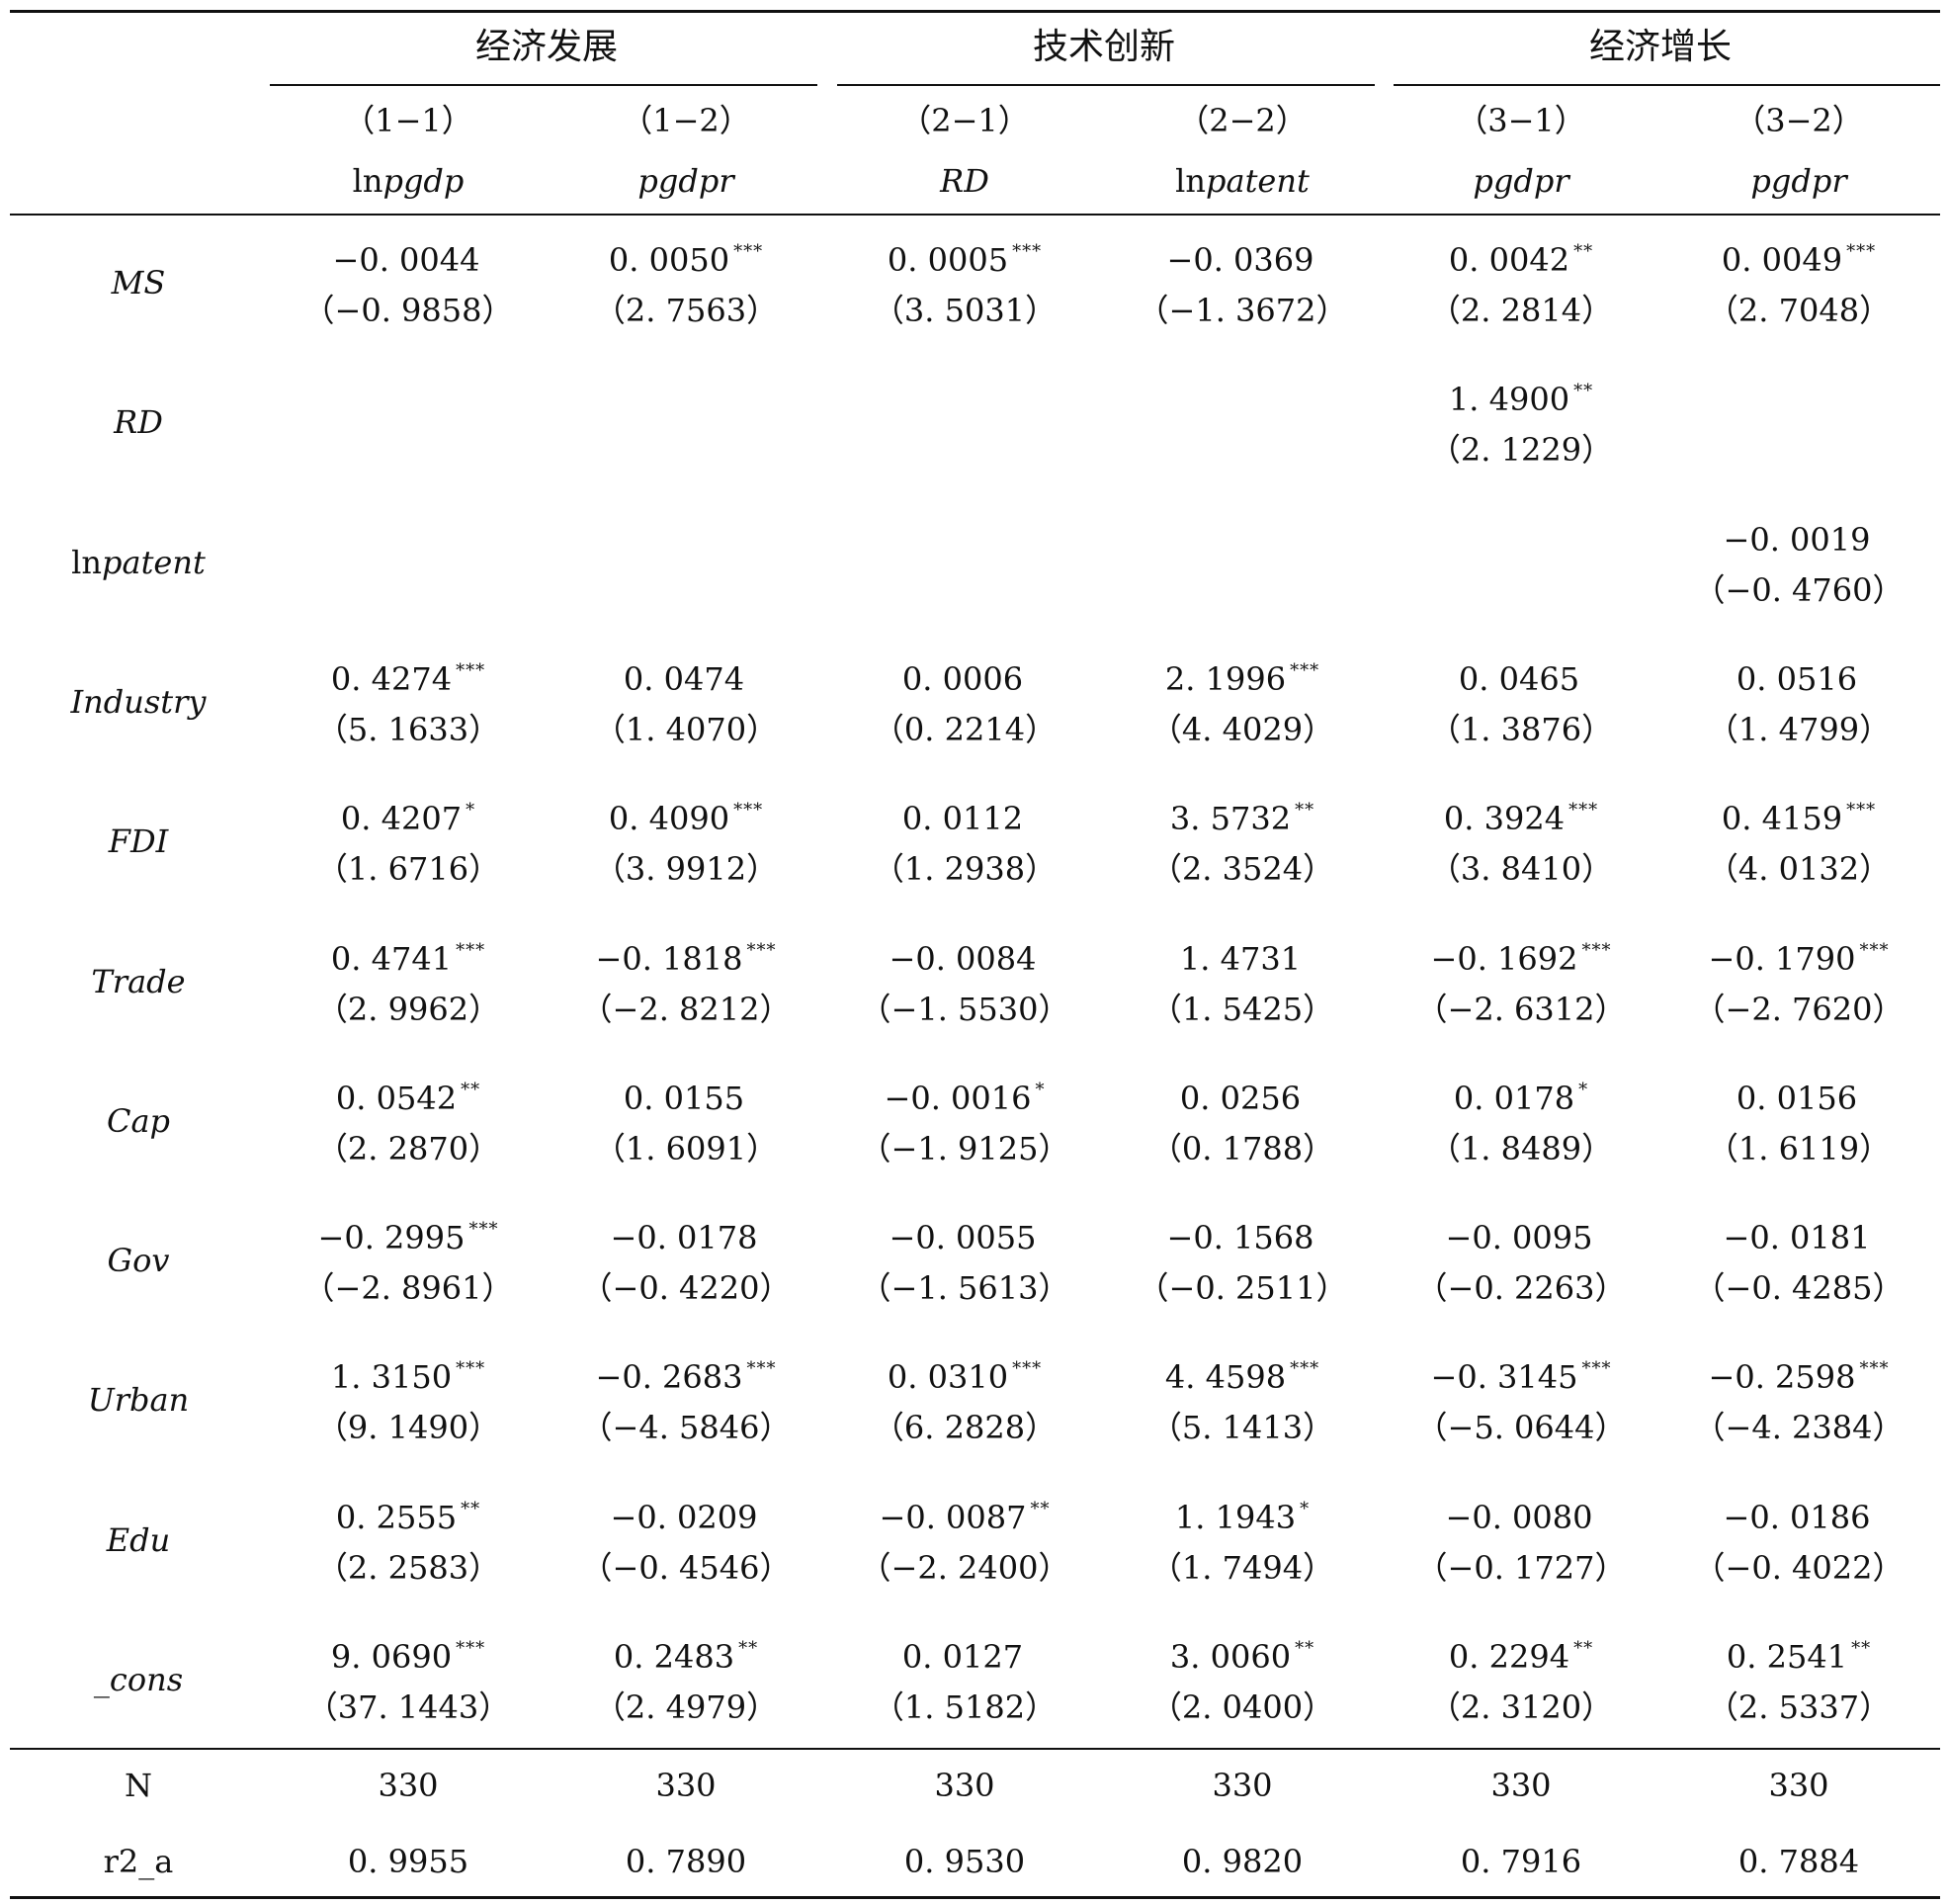 This screenshot has width=1948, height=1904. I want to click on coefficient: 0. 0474, so click(685, 678).